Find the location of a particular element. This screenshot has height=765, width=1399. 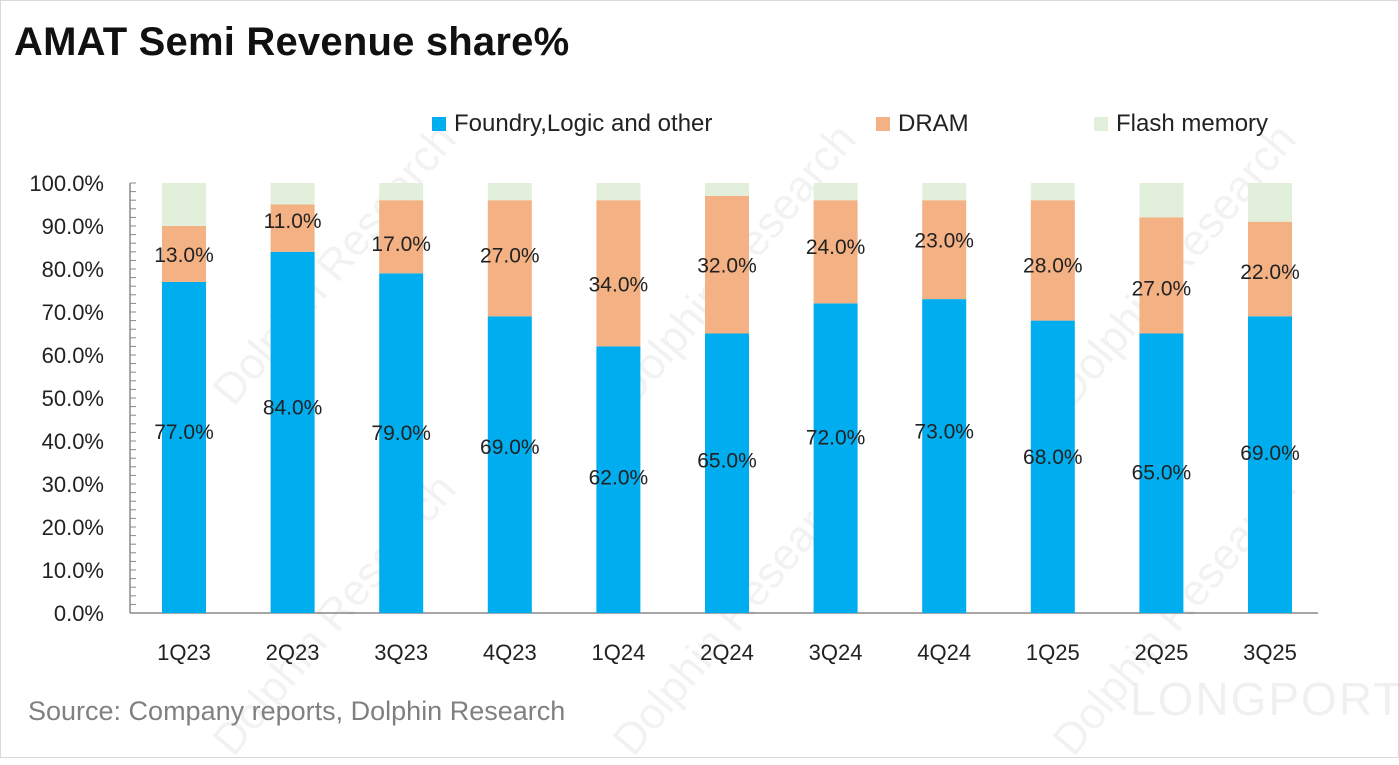

bar-dram-4Q24 is located at coordinates (944, 250).